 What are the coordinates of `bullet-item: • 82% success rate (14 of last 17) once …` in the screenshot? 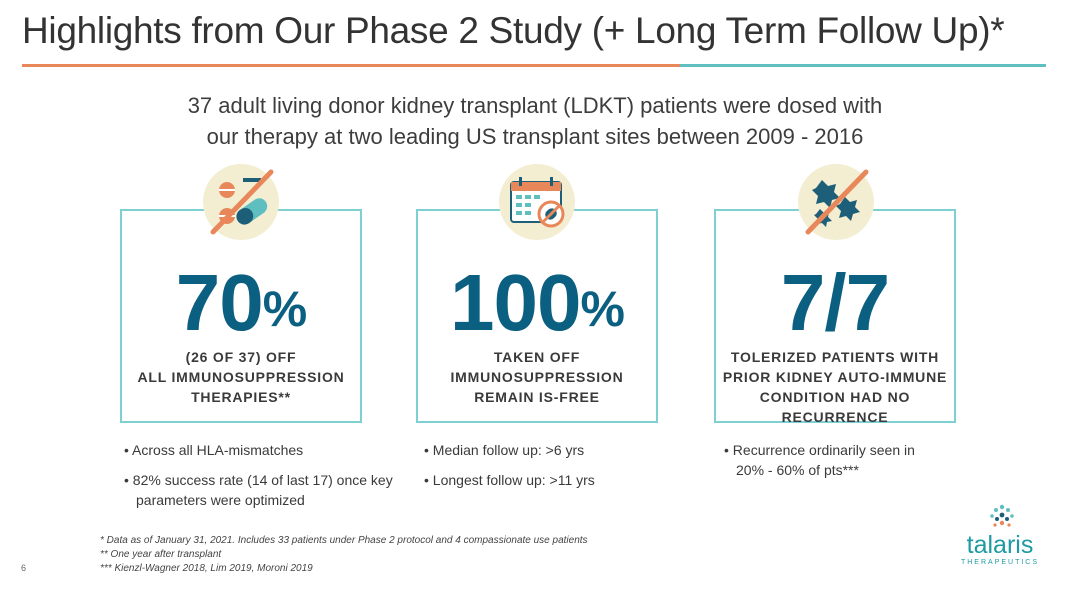 It's located at (258, 490).